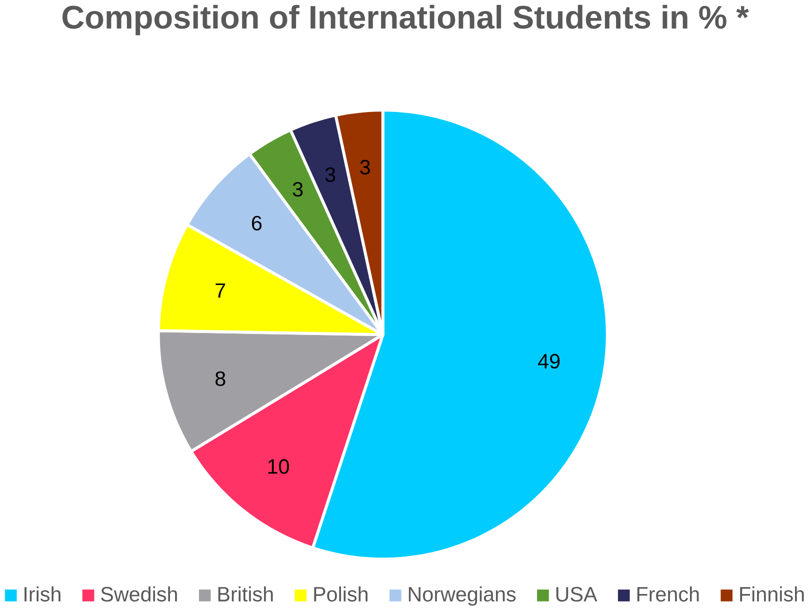 The image size is (810, 611). Describe the element at coordinates (341, 594) in the screenshot. I see `legend-label: Polish` at that location.